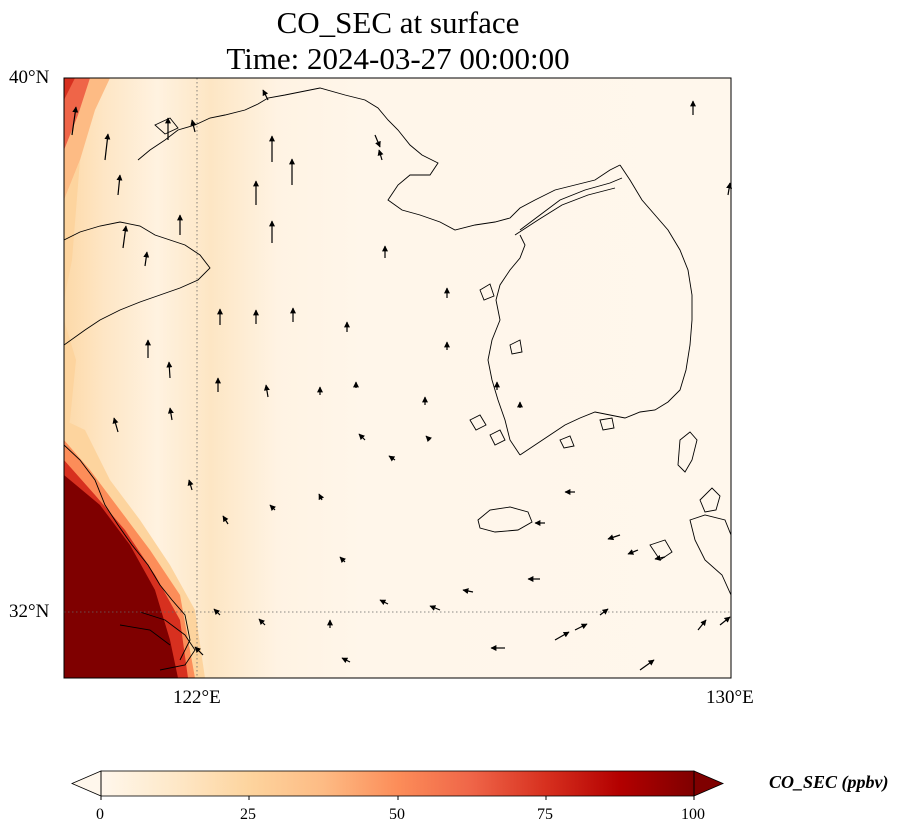 This screenshot has width=916, height=836. What do you see at coordinates (29, 611) in the screenshot?
I see `lat-tick-label: 32°N` at bounding box center [29, 611].